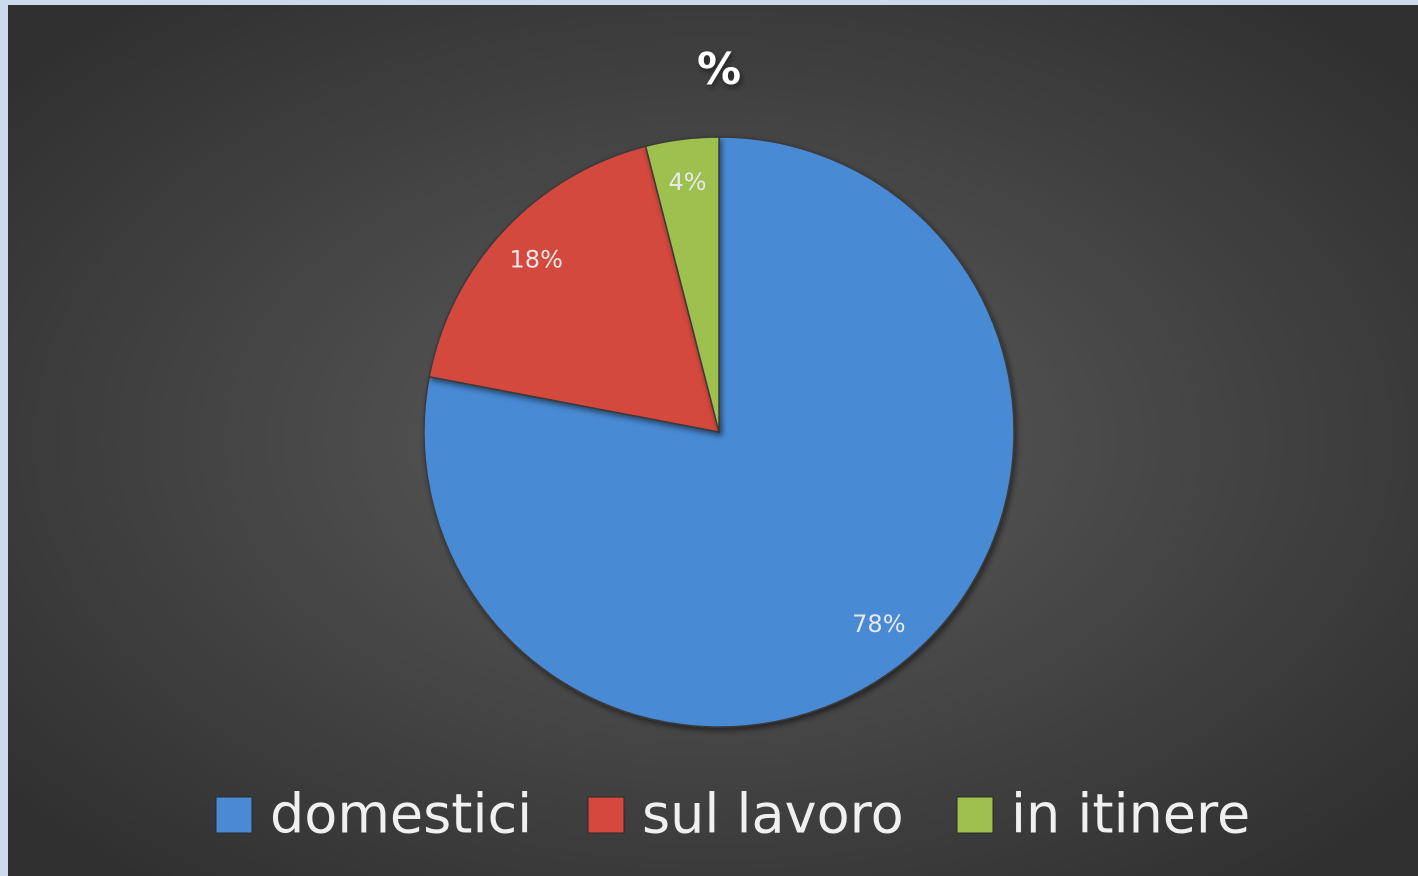  What do you see at coordinates (1130, 814) in the screenshot?
I see `legend-label: in itinere` at bounding box center [1130, 814].